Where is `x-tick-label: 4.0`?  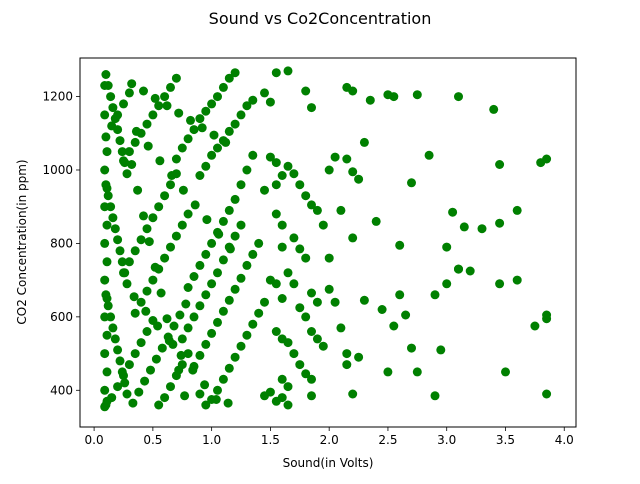 x-tick-label: 4.0 is located at coordinates (564, 440).